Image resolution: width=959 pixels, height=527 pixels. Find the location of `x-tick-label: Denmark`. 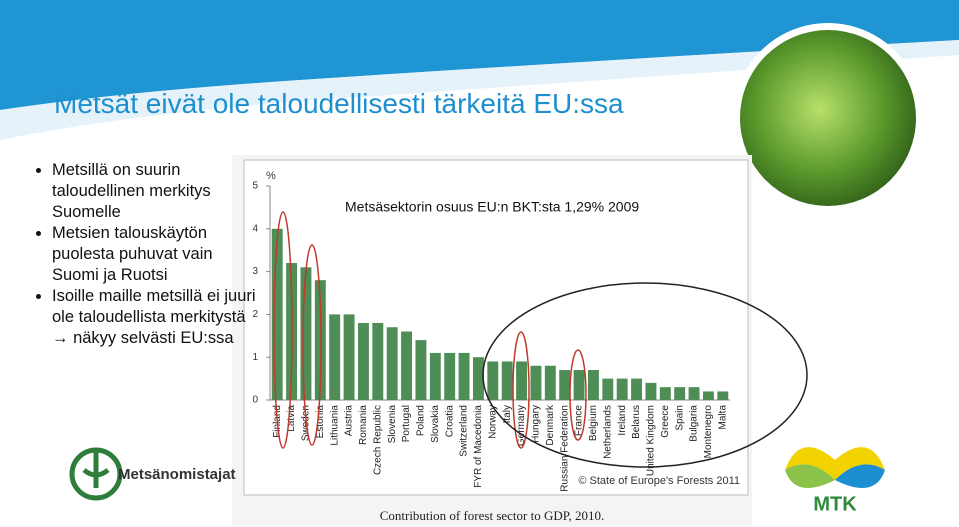

x-tick-label: Denmark is located at coordinates (550, 425).